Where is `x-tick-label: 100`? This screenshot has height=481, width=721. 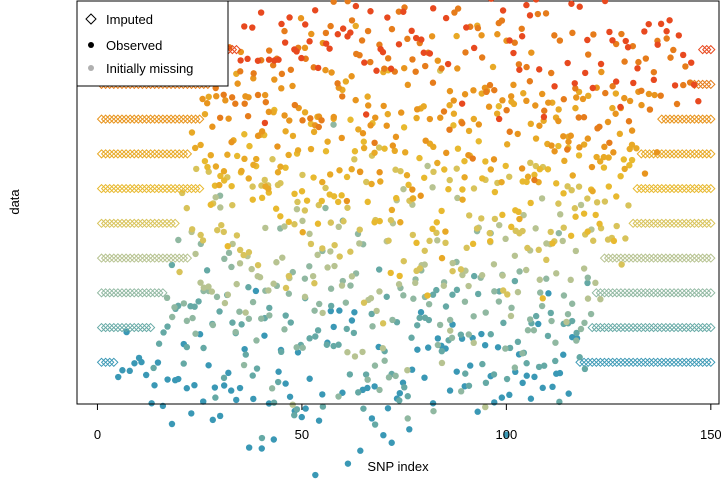
x-tick-label: 100 is located at coordinates (507, 434).